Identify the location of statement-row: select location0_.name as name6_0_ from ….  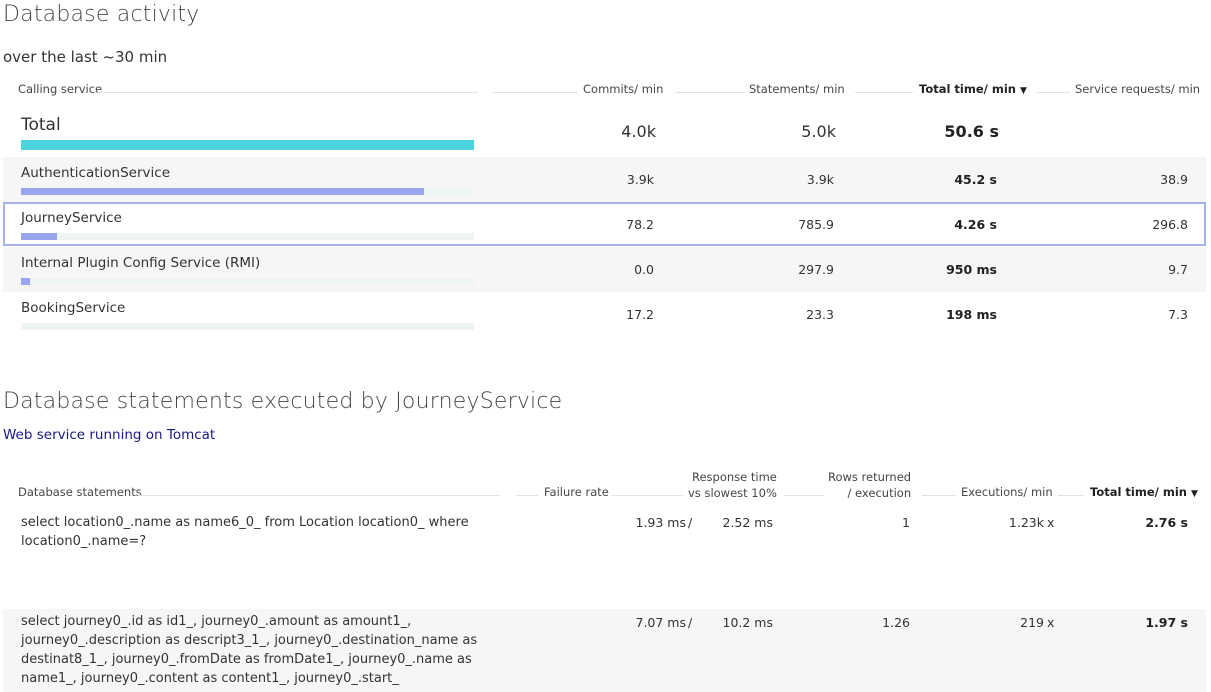
(604, 557).